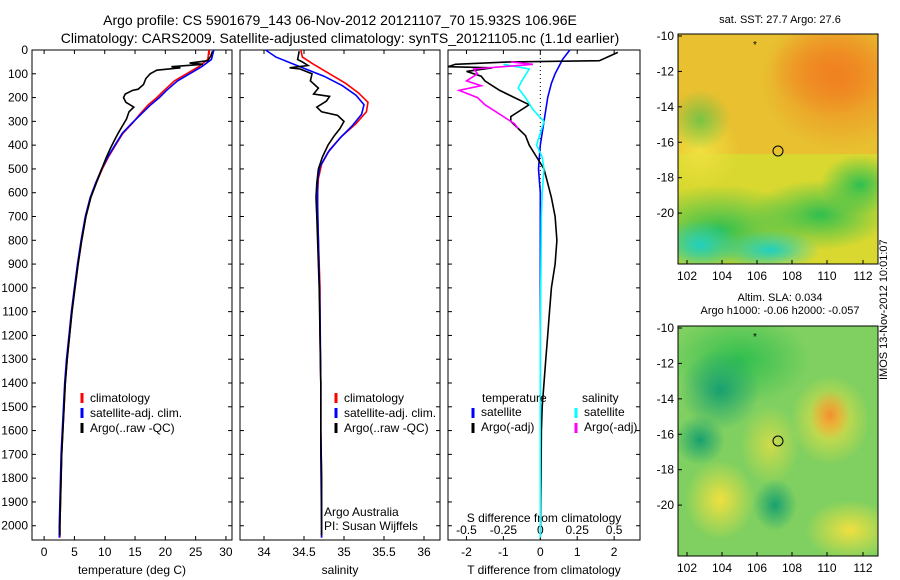 This screenshot has height=580, width=900. What do you see at coordinates (44, 552) in the screenshot?
I see `temperature-profile-xtick-label: 0` at bounding box center [44, 552].